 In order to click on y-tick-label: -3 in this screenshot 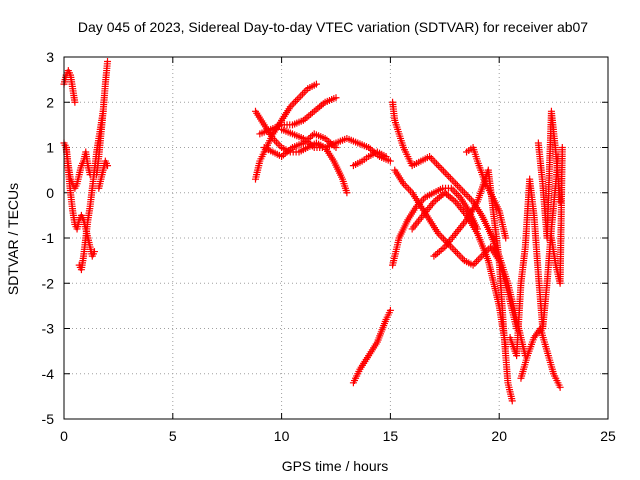, I will do `click(48, 329)`.